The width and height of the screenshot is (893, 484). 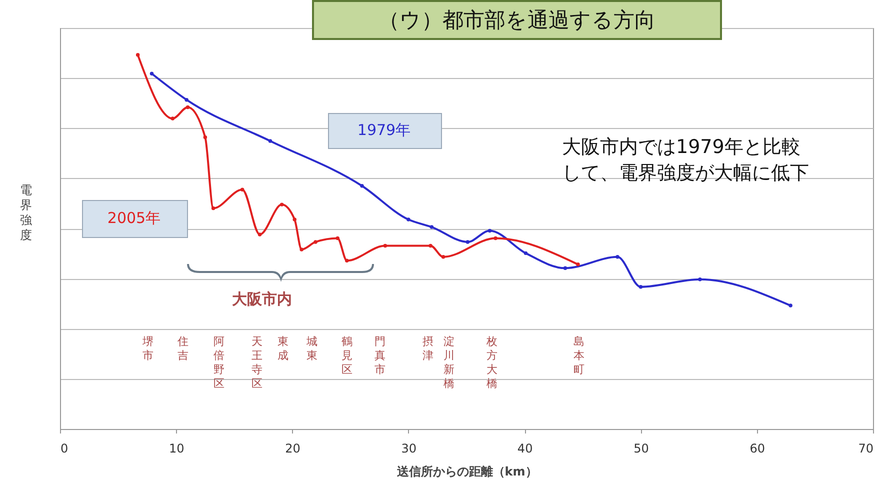 What do you see at coordinates (866, 449) in the screenshot?
I see `x-tick-label: 70` at bounding box center [866, 449].